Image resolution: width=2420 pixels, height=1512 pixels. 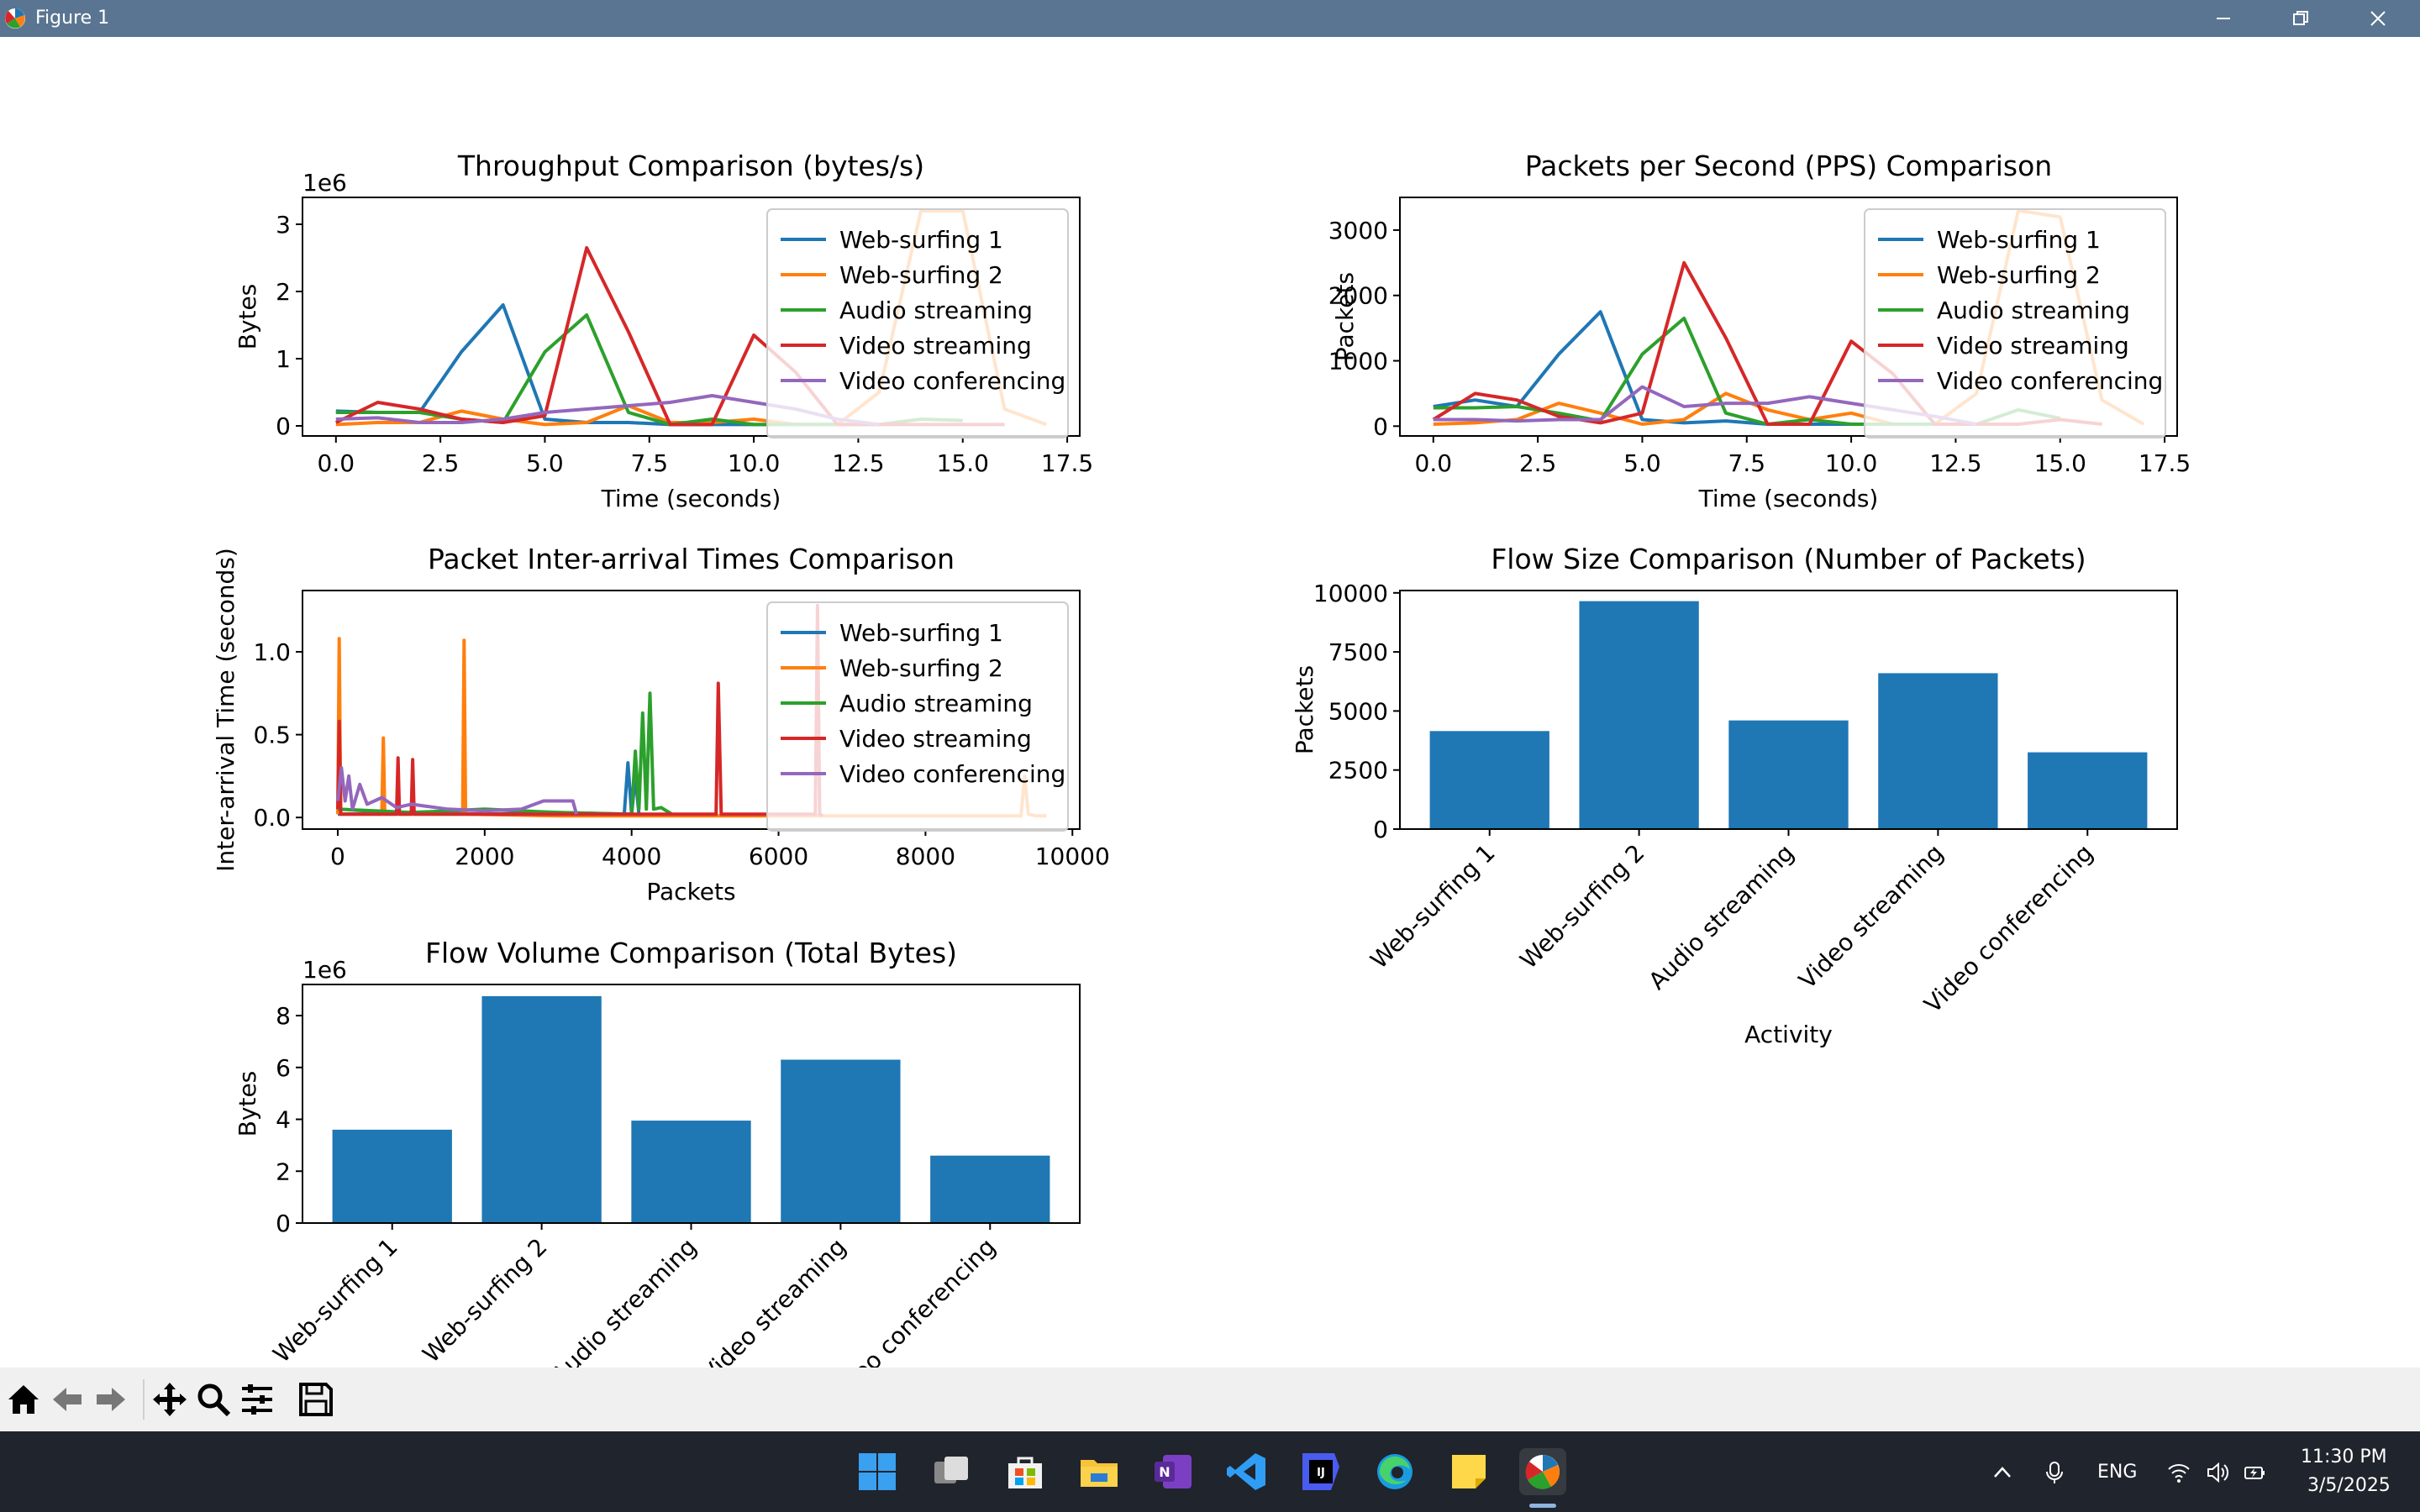 I want to click on active-app-indicator, so click(x=1542, y=1506).